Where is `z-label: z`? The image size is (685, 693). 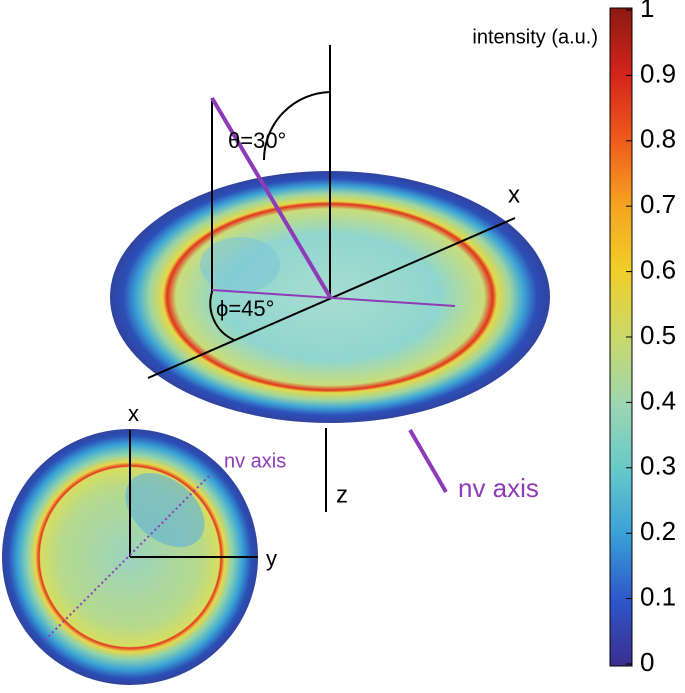
z-label: z is located at coordinates (342, 494).